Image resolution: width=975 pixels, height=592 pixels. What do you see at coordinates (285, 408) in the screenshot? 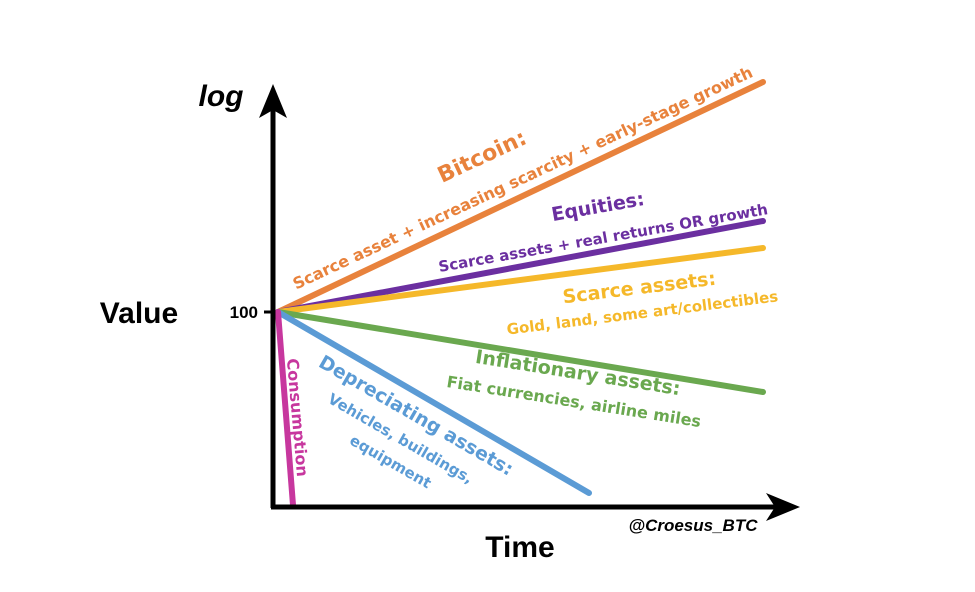
I see `consumption-line` at bounding box center [285, 408].